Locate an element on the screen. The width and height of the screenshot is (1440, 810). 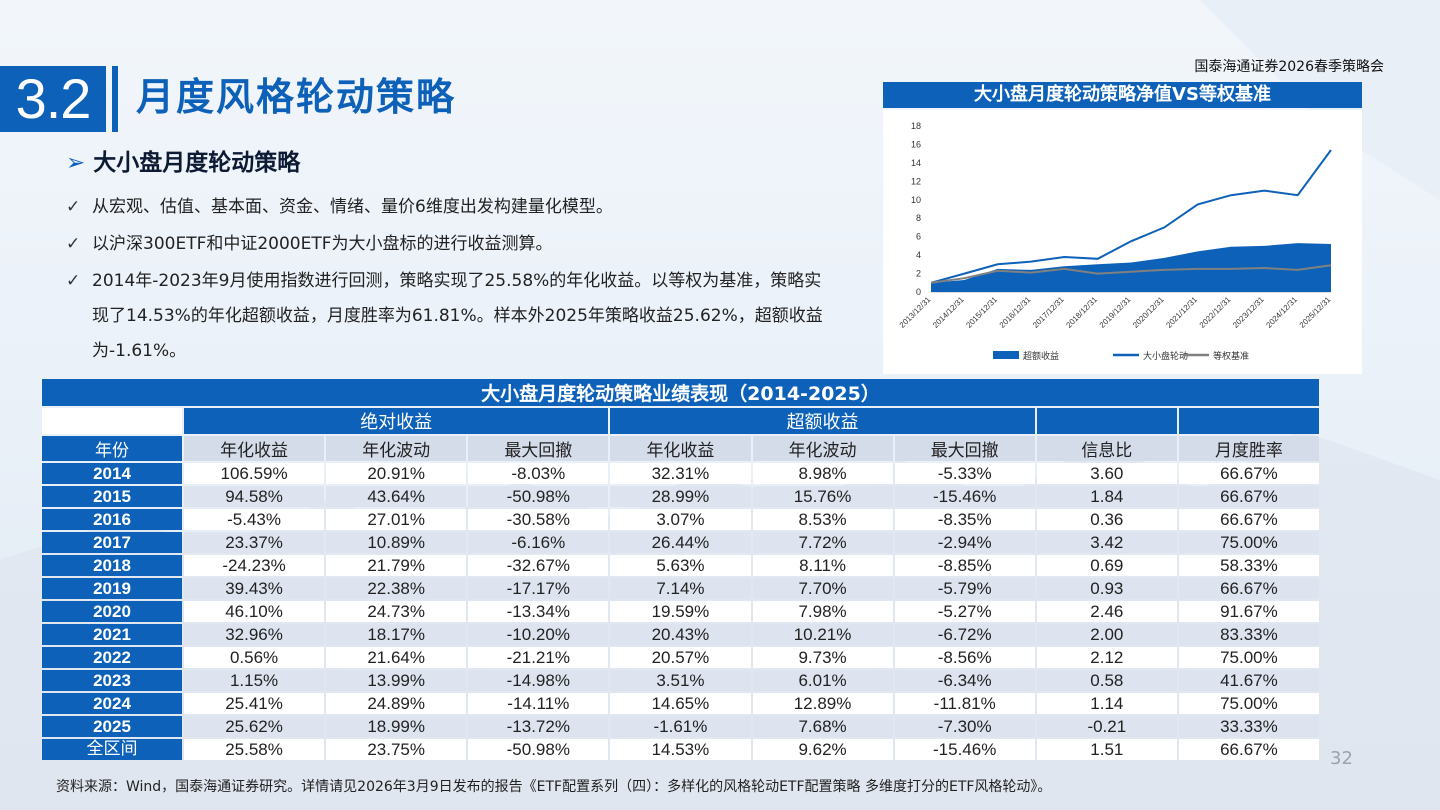
x-tick-label: 2022/12/31 is located at coordinates (1215, 312).